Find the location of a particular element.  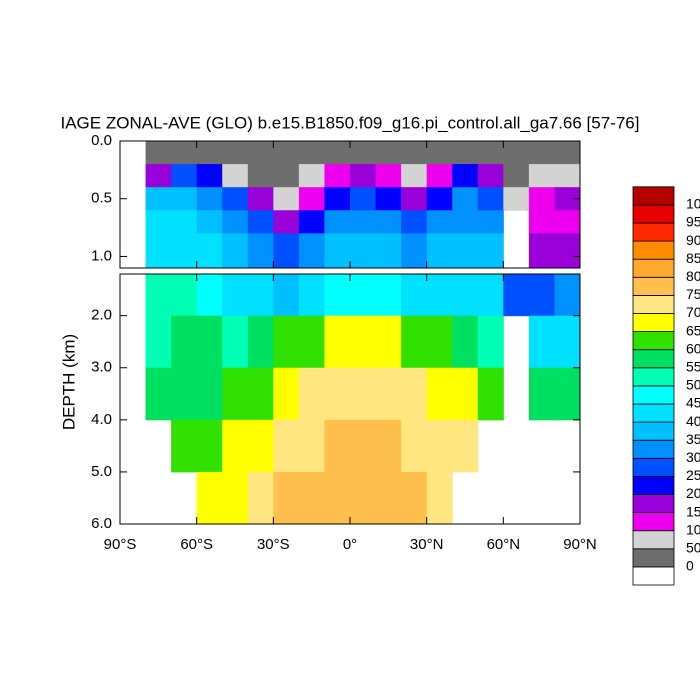

colorbar-label: 1000 is located at coordinates (693, 204).